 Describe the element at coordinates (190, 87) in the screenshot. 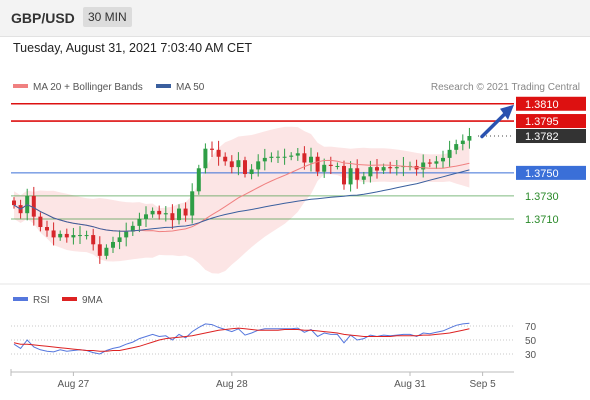

I see `ma50-legend-label: MA 50` at that location.